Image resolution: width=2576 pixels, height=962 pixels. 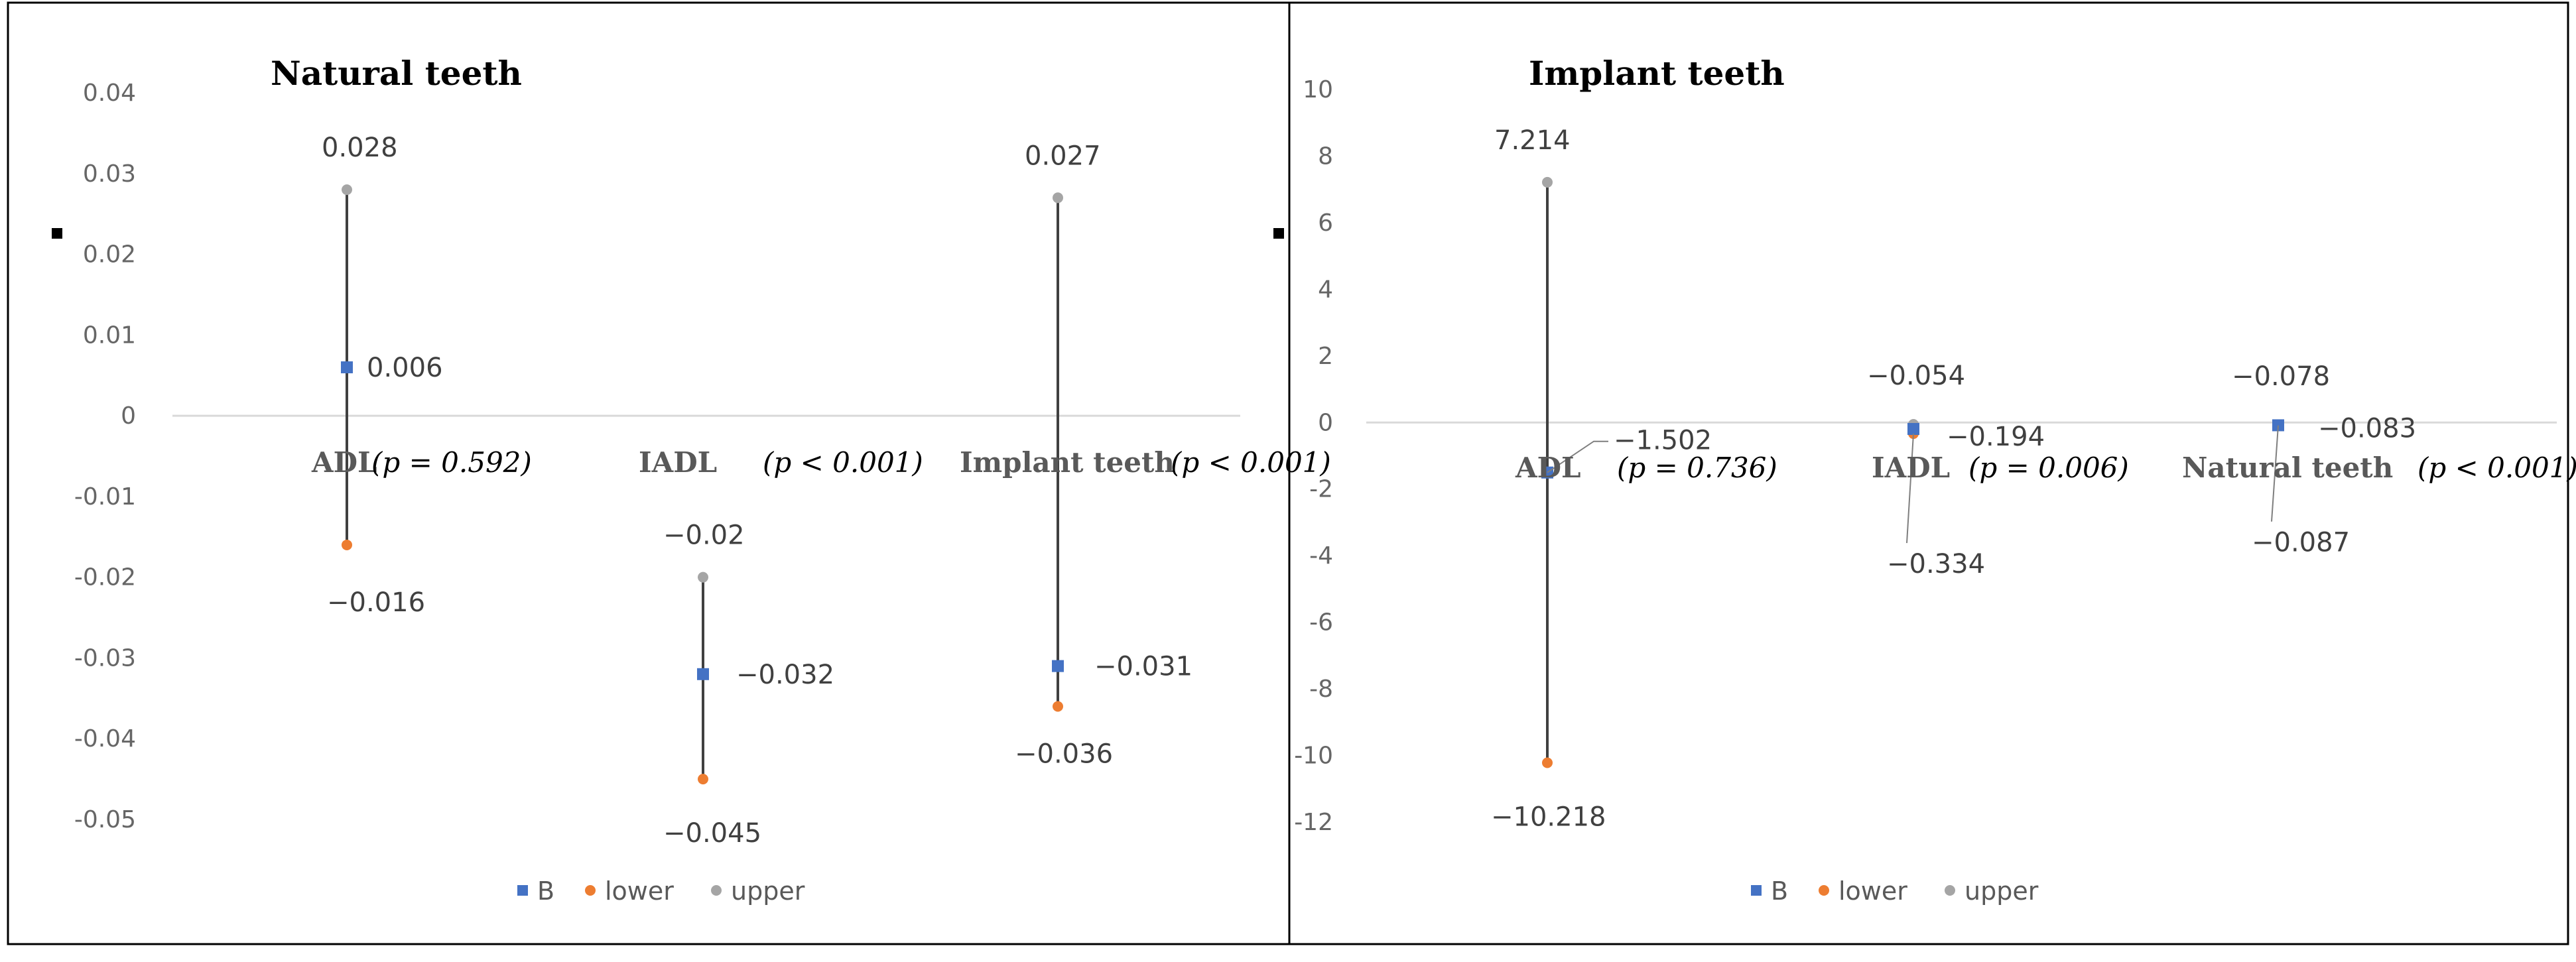 I want to click on chart-title: Natural teeth, so click(x=397, y=73).